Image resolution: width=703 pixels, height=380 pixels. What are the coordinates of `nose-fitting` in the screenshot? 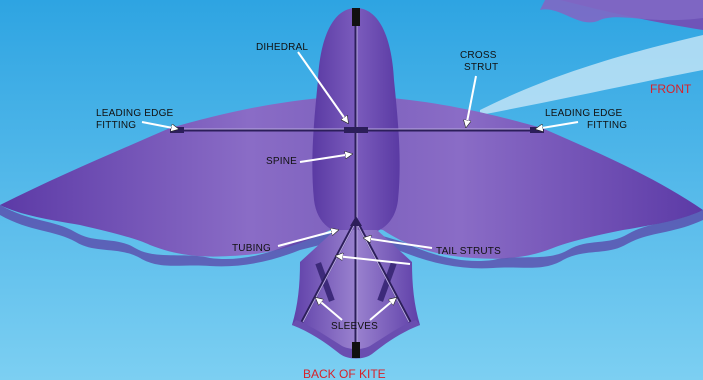 It's located at (356, 17).